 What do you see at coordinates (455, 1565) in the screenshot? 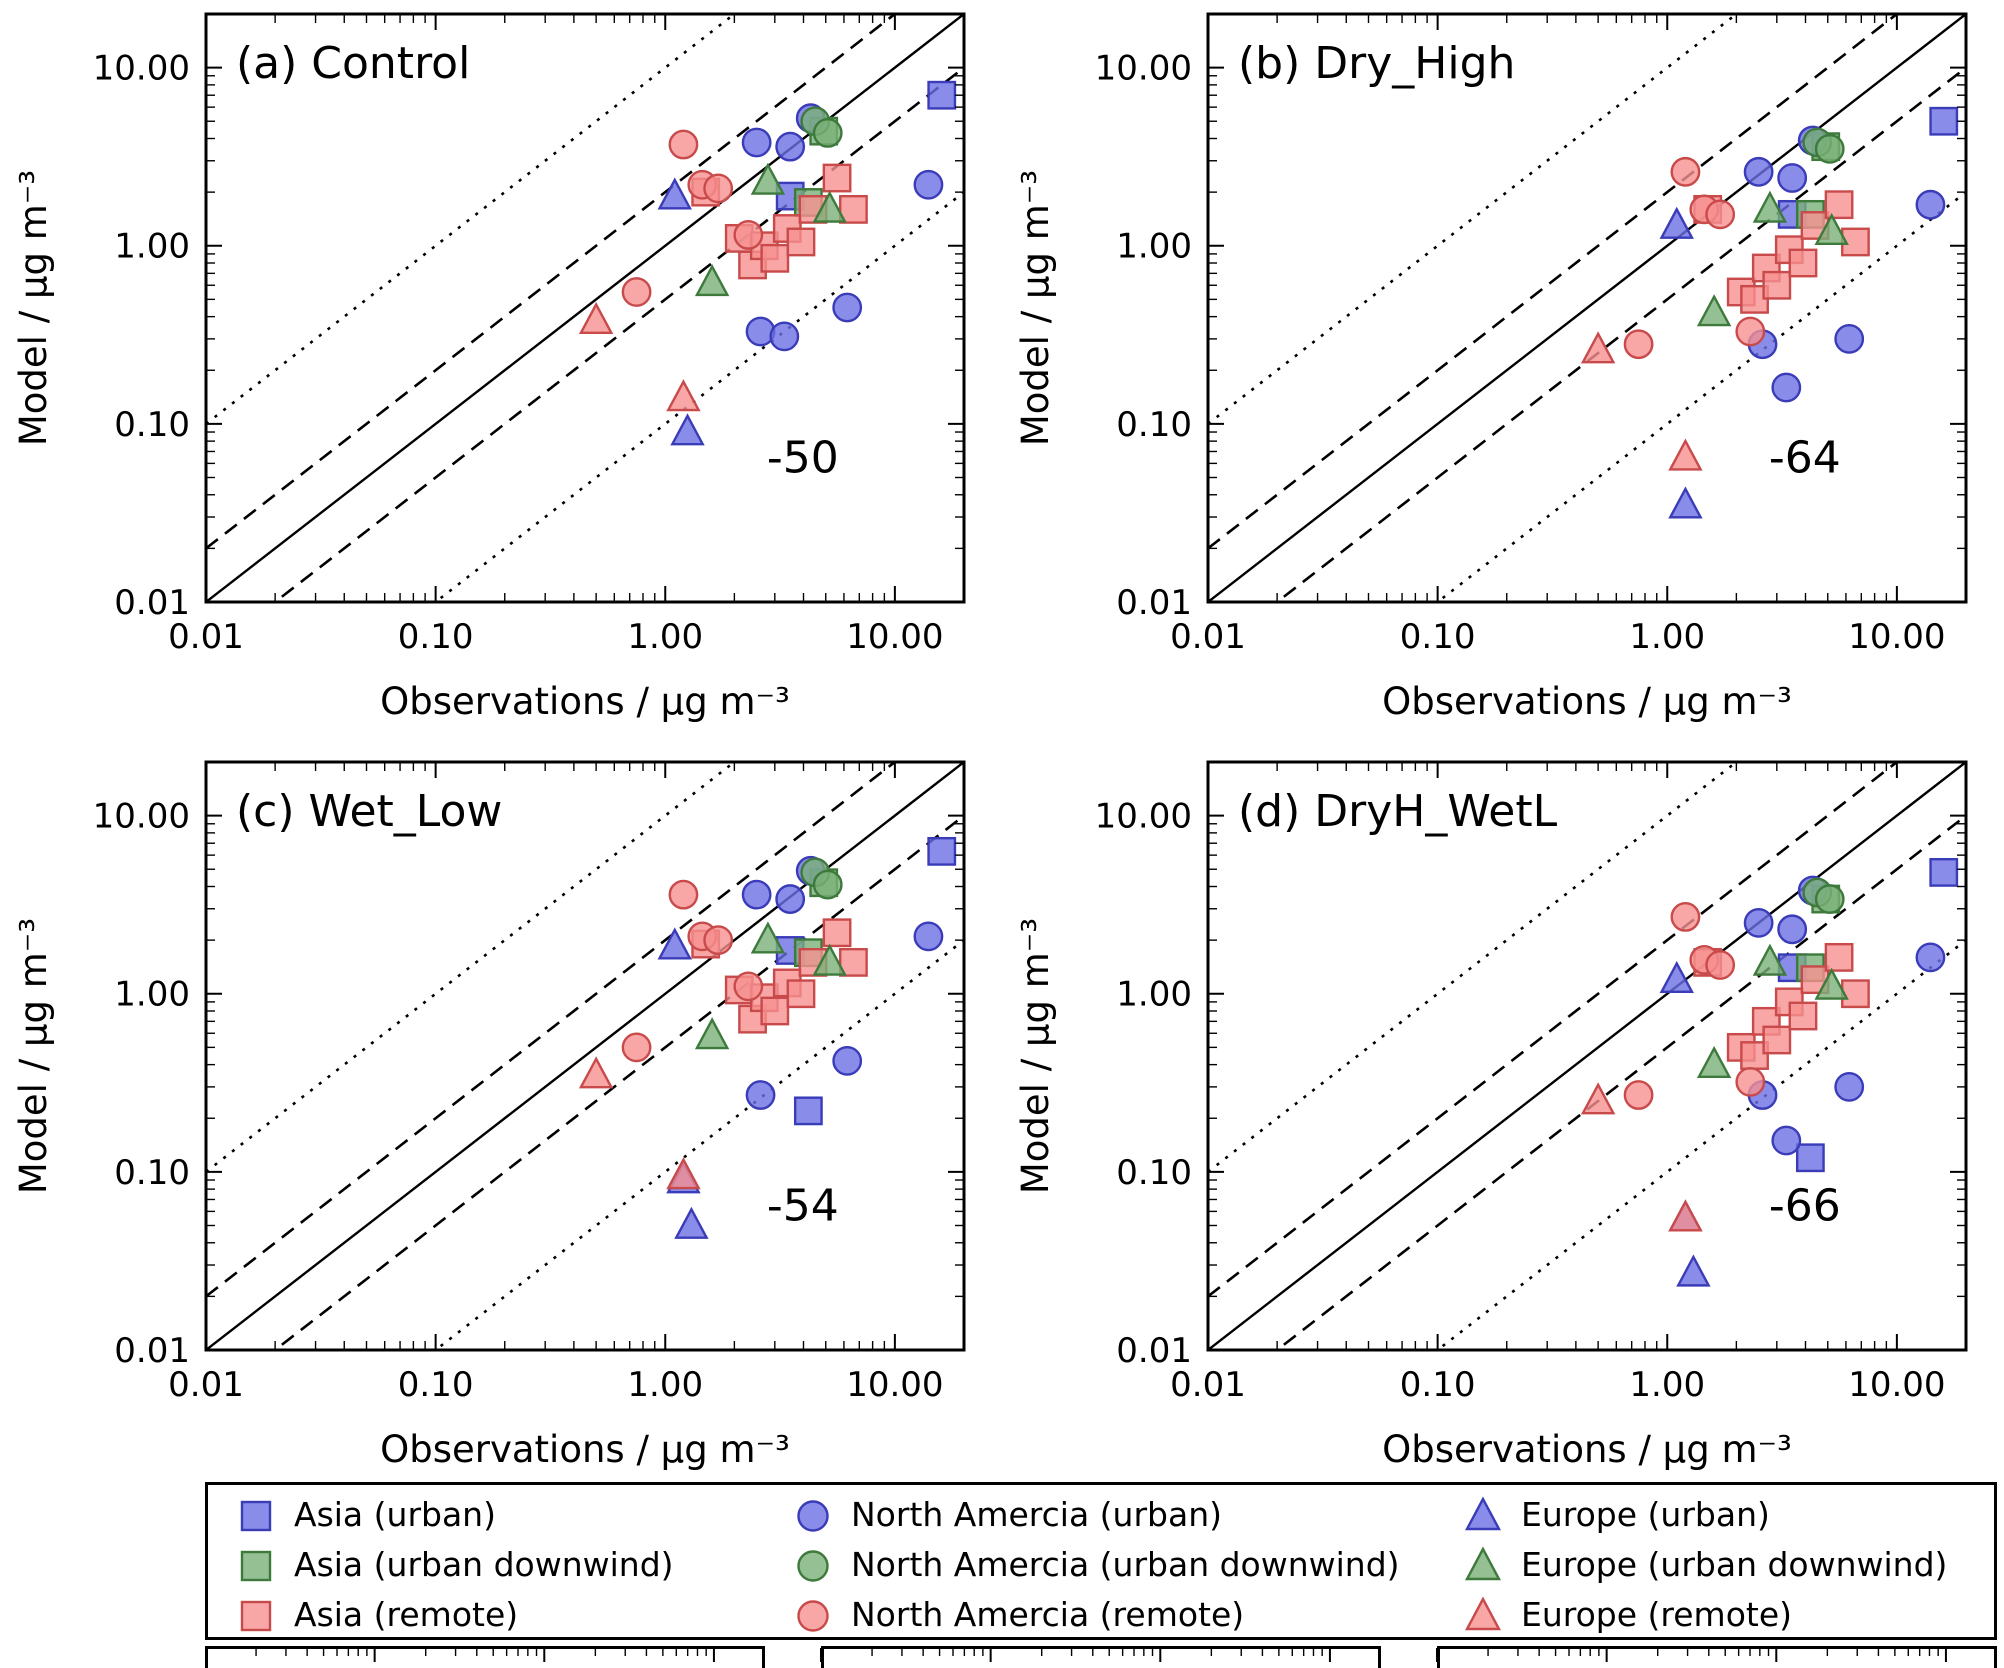
I see `legend-item-asia-urban-downwind: Asia (urban downwind)` at bounding box center [455, 1565].